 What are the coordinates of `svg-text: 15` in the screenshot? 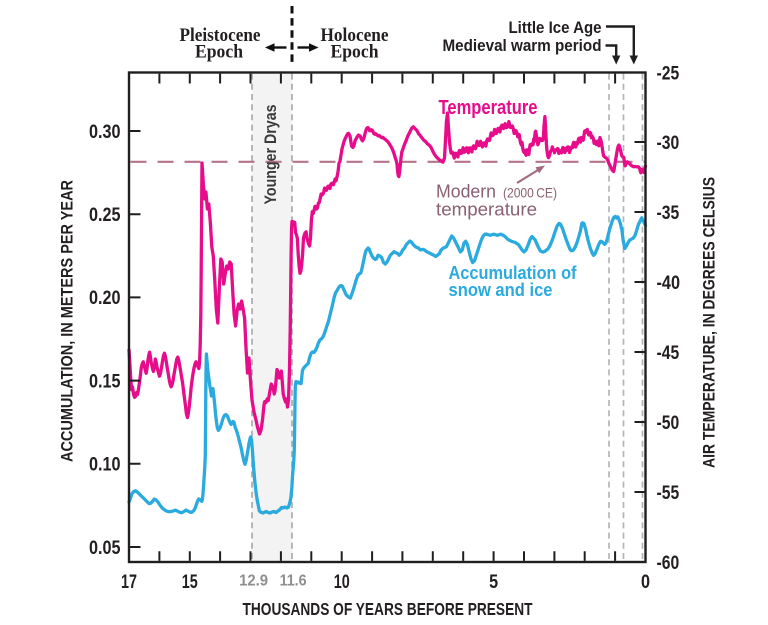 It's located at (190, 582).